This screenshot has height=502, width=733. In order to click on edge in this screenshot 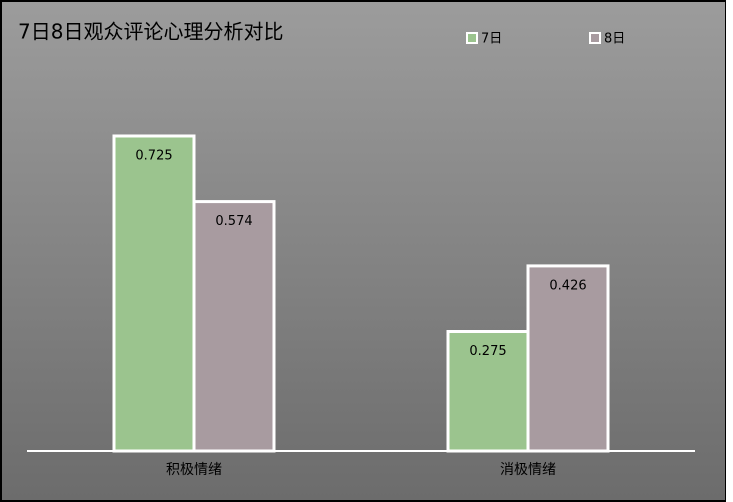, I will do `click(729, 251)`.